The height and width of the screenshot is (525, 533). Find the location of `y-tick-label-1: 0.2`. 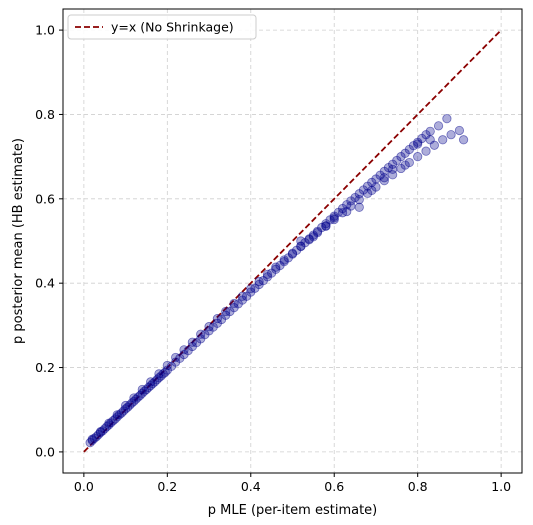

y-tick-label-1: 0.2 is located at coordinates (45, 367).